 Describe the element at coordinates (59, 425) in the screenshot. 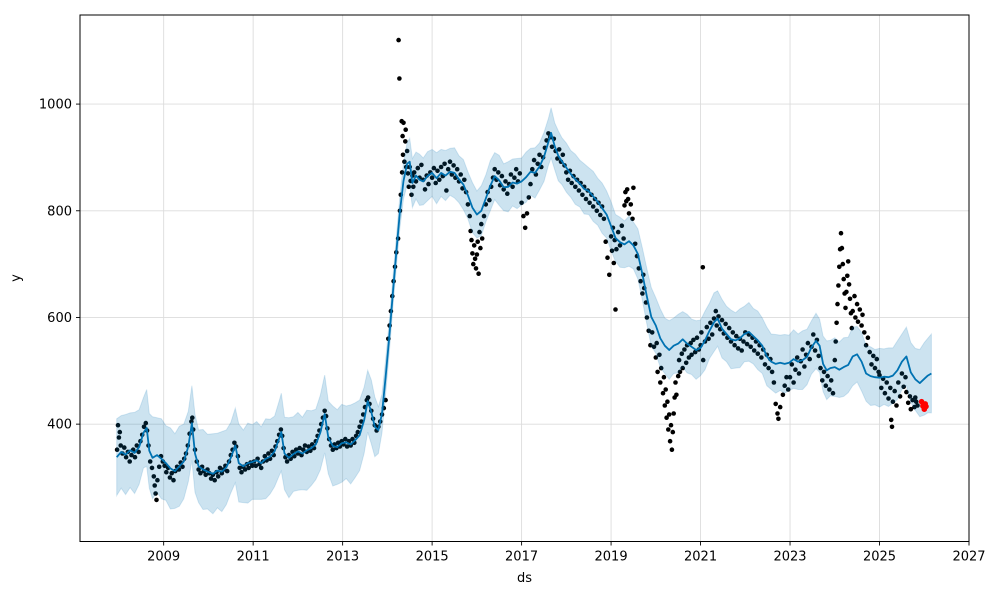

I see `y-tick-label: 400` at that location.